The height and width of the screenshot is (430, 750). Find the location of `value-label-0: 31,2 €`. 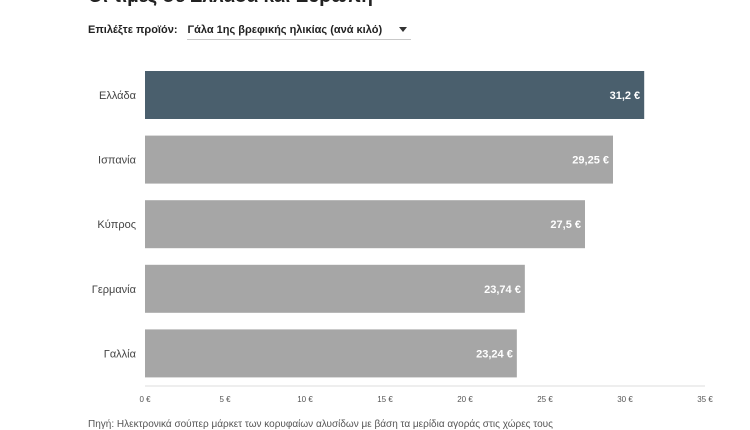

value-label-0: 31,2 € is located at coordinates (625, 96).